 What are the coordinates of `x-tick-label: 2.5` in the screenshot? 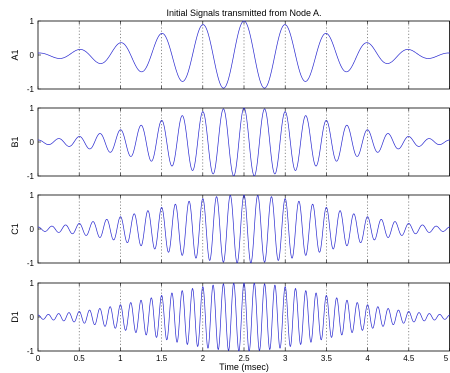 It's located at (244, 358).